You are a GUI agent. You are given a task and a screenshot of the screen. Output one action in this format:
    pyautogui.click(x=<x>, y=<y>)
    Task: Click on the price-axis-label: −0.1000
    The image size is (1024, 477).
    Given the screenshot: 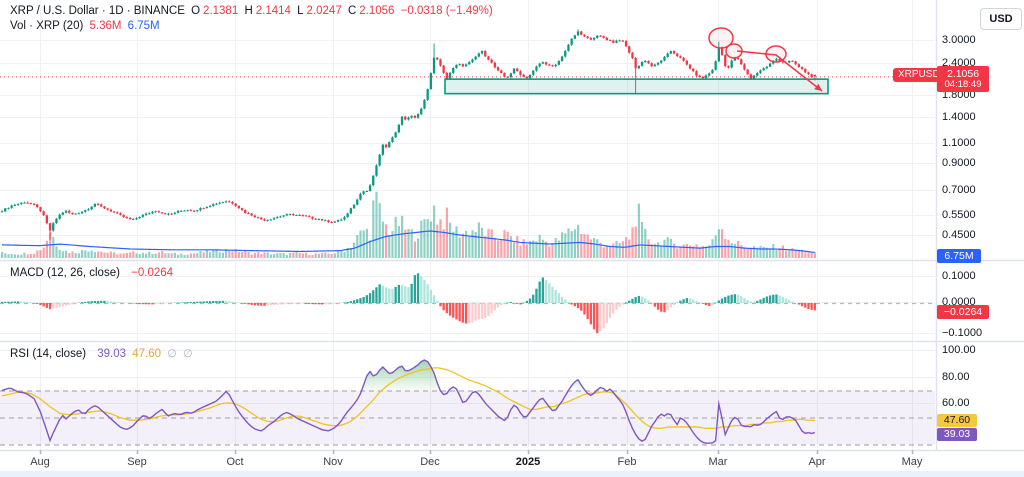 What is the action you would take?
    pyautogui.click(x=962, y=333)
    